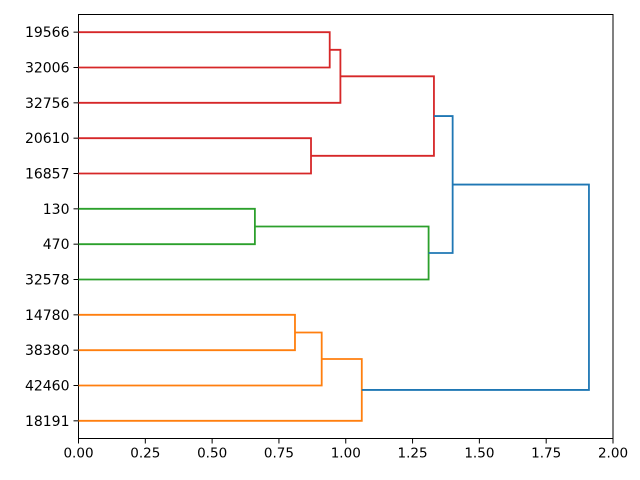 The image size is (640, 480). Describe the element at coordinates (346, 454) in the screenshot. I see `x-tick-label: 1.00` at that location.